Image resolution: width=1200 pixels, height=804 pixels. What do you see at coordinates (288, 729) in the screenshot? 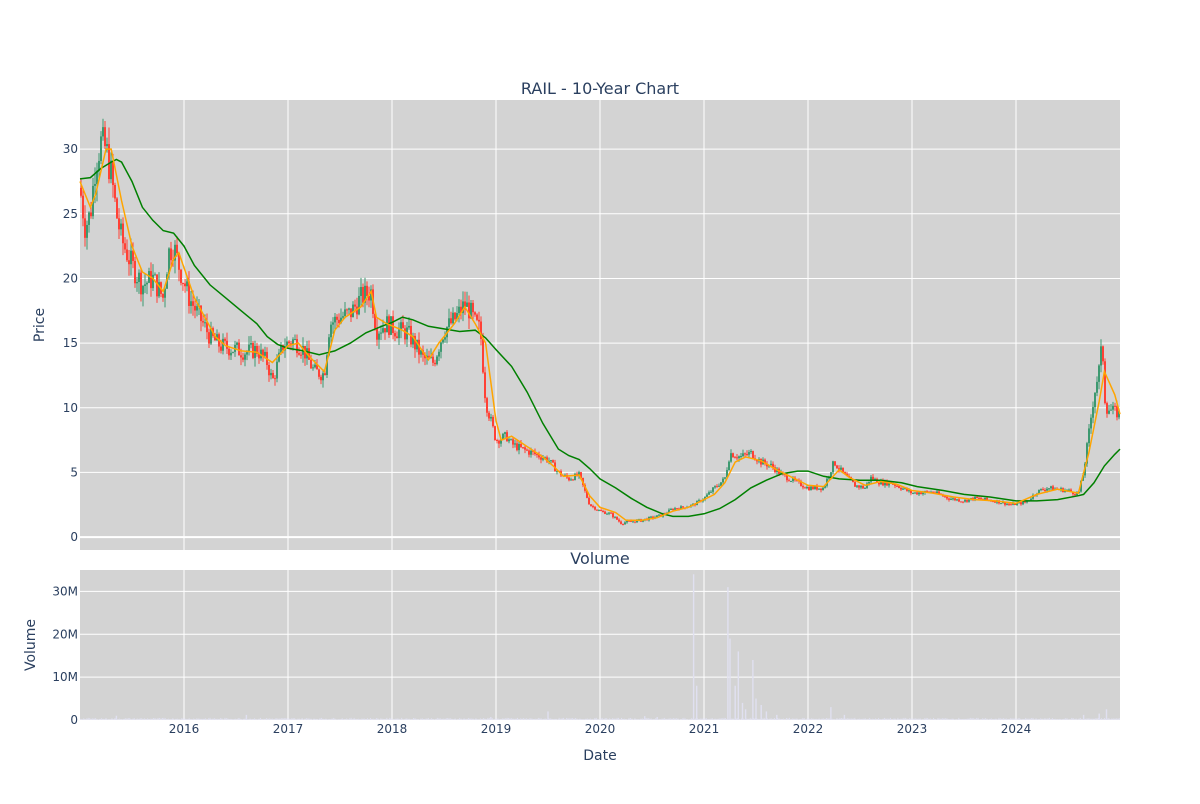
I see `x-tick-label: 2017` at bounding box center [288, 729].